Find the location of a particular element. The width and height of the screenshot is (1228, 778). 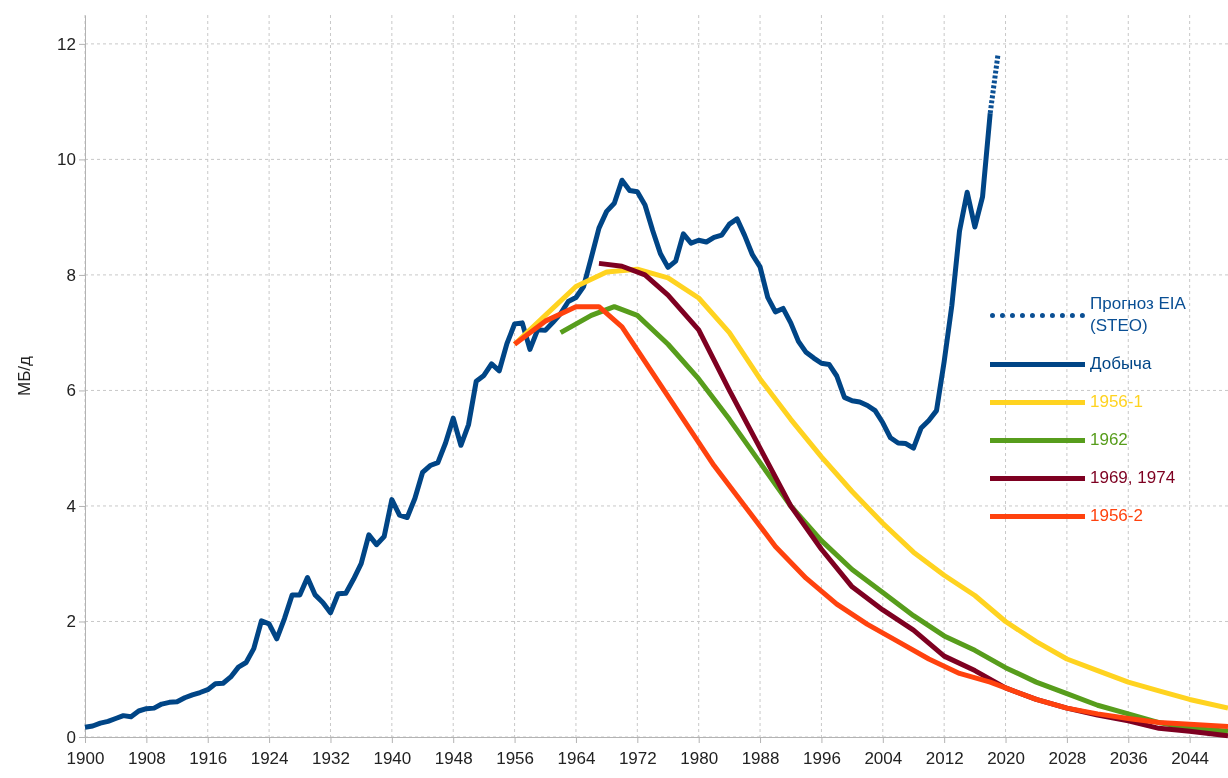

x-tick-label: 2044 is located at coordinates (1190, 758).